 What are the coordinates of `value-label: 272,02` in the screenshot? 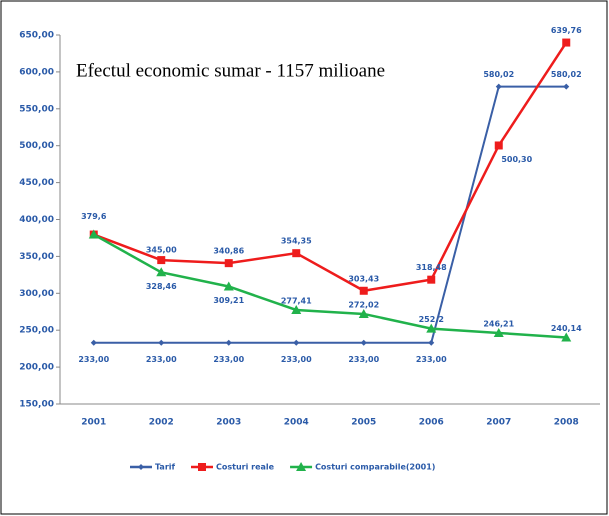 It's located at (363, 304).